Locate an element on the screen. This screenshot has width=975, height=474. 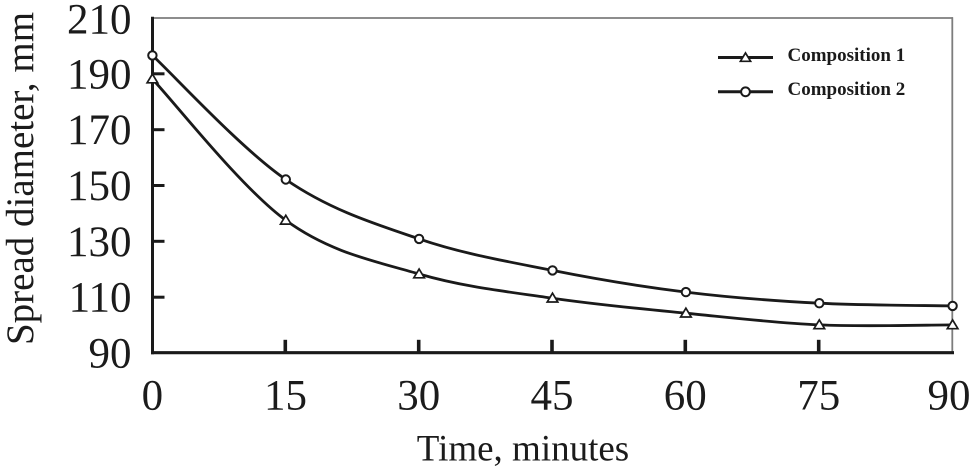
svg-text: 45 is located at coordinates (552, 396).